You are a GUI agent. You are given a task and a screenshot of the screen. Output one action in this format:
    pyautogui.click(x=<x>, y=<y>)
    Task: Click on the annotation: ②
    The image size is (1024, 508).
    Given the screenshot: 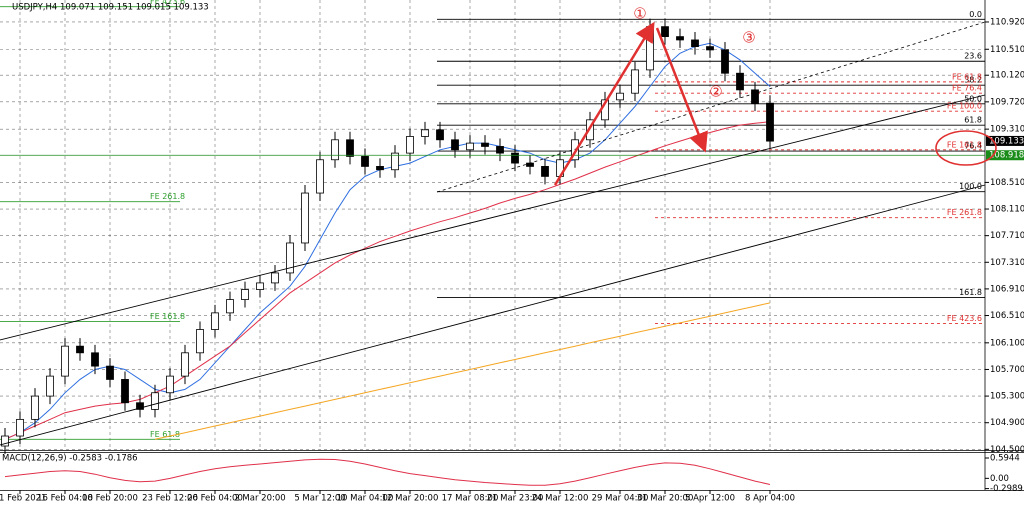 What is the action you would take?
    pyautogui.click(x=715, y=92)
    